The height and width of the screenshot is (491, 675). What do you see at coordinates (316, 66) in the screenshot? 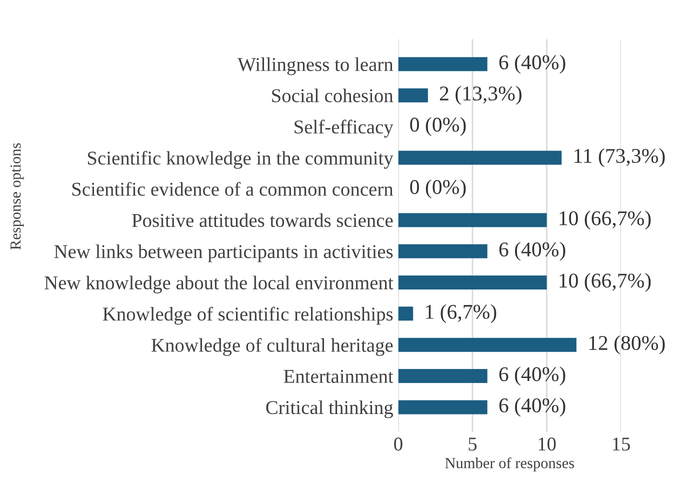
I see `y-tick-label: Willingness to learn` at bounding box center [316, 66].